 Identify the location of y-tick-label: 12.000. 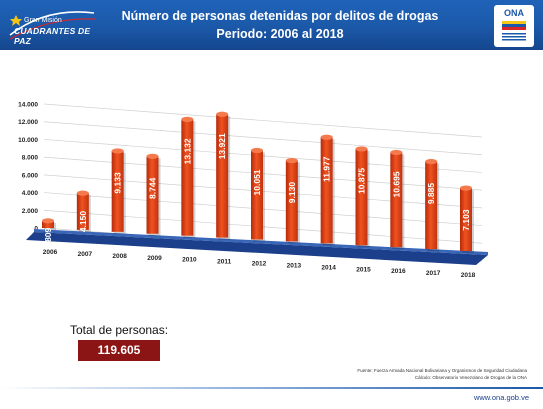
(28, 122).